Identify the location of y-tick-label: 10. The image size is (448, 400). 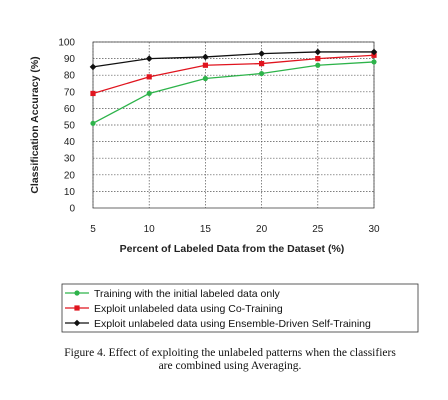
(70, 192).